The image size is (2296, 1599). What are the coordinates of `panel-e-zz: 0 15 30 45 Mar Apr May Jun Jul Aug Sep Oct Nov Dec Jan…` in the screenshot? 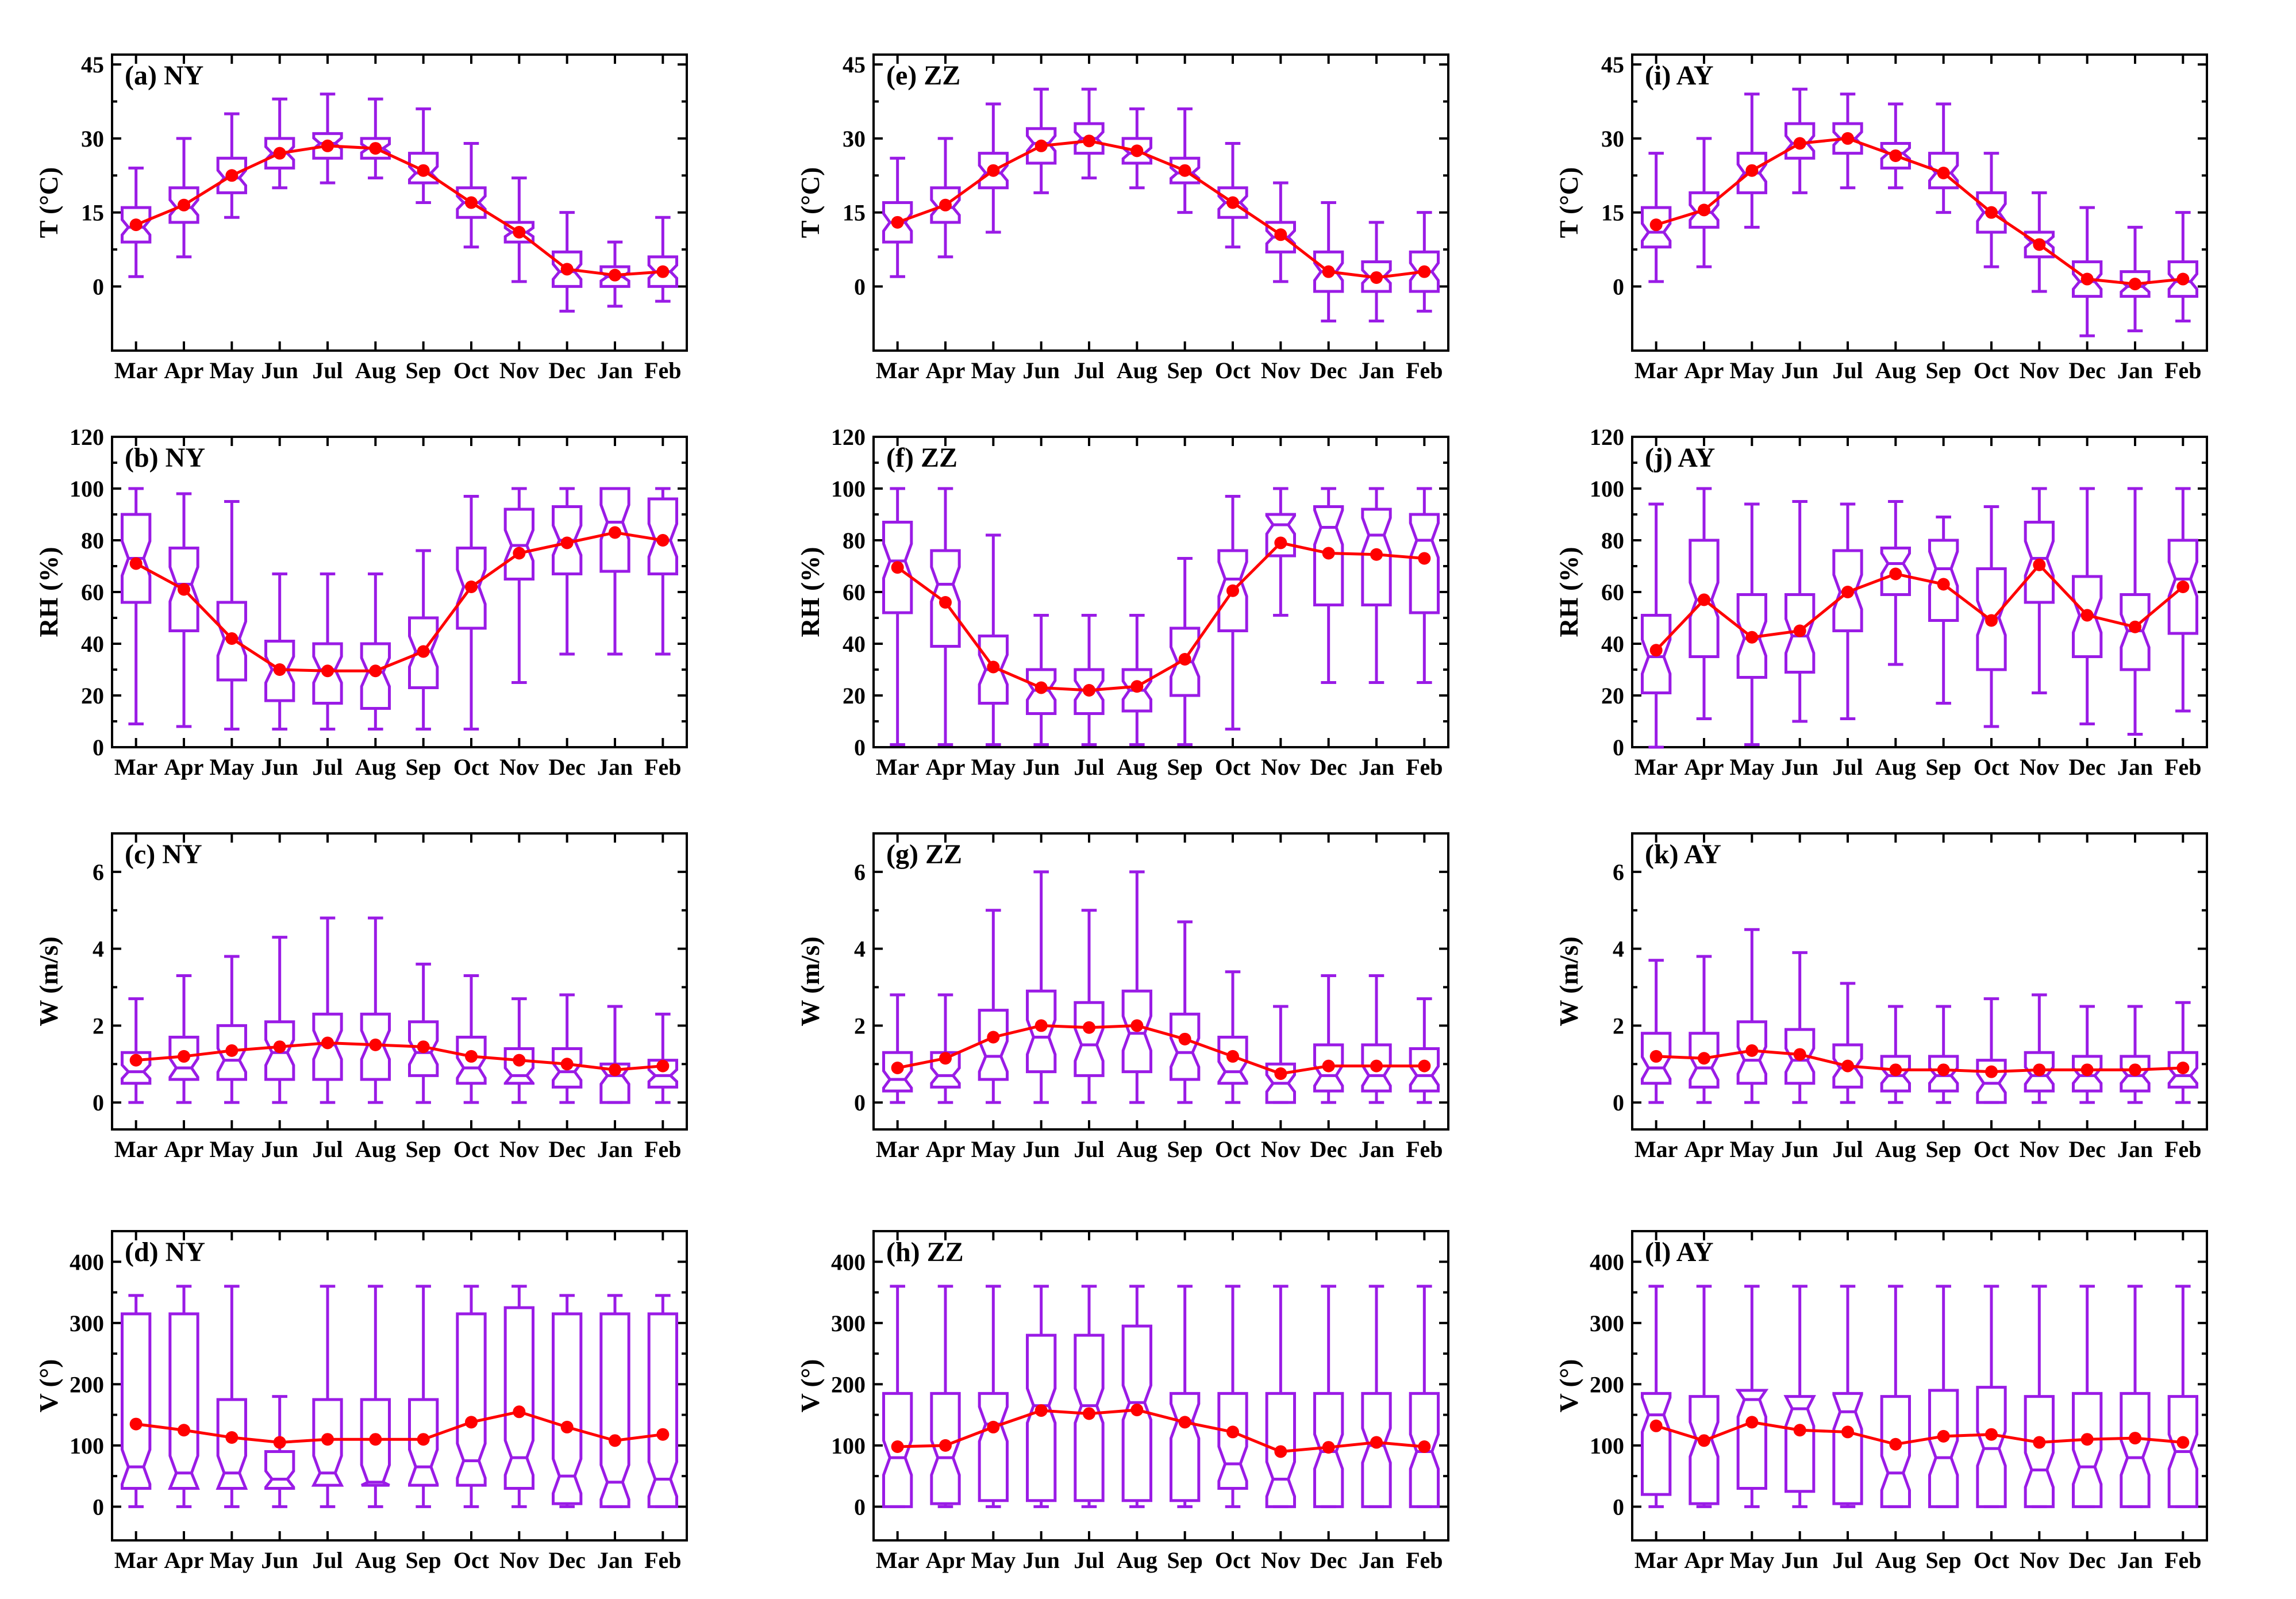 It's located at (1122, 217).